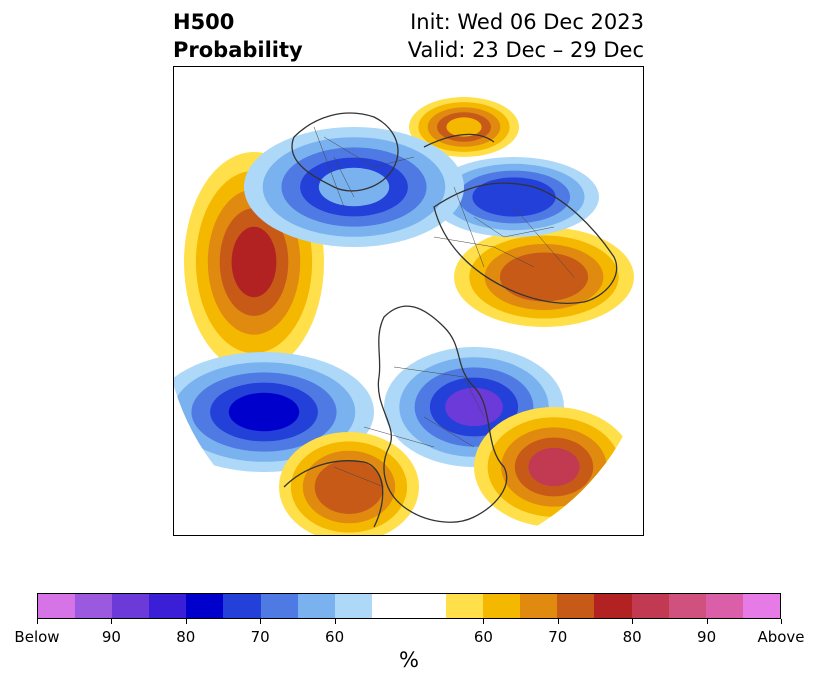 This screenshot has width=819, height=686. I want to click on anomaly-southwest-us-above, so click(349, 483).